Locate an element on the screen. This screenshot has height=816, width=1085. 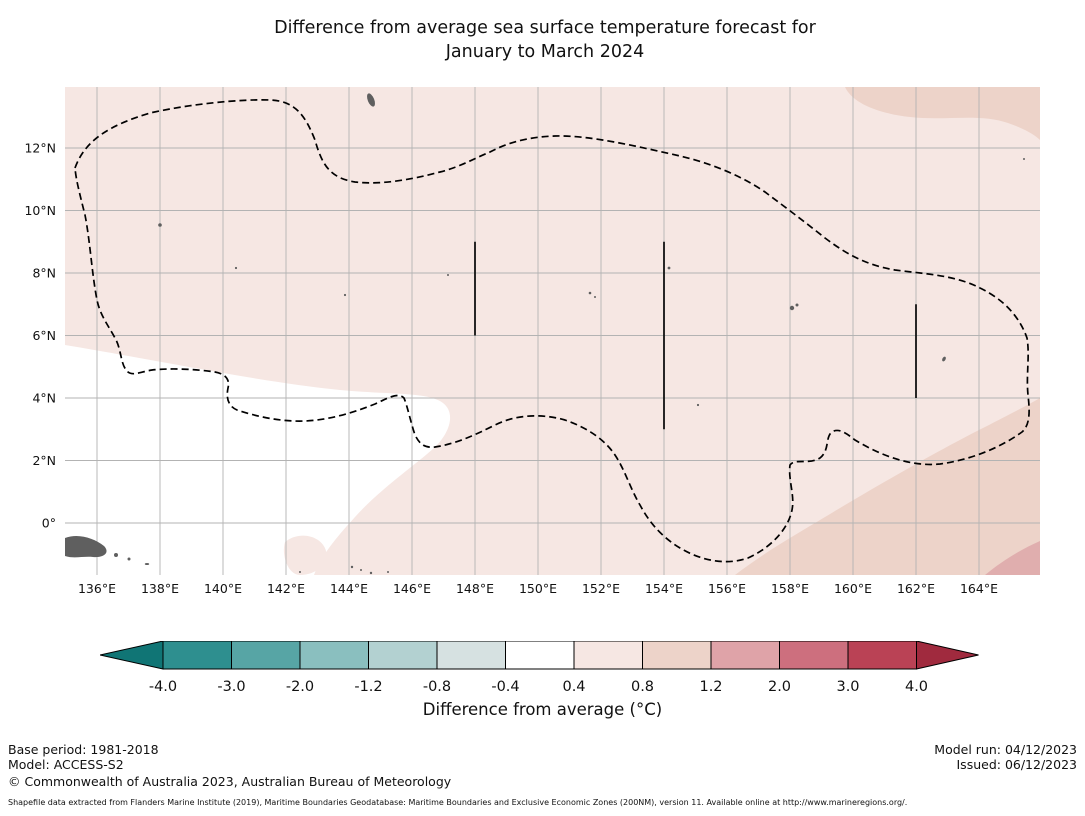
model-text: Model: ACCESS-S2 is located at coordinates (66, 764).